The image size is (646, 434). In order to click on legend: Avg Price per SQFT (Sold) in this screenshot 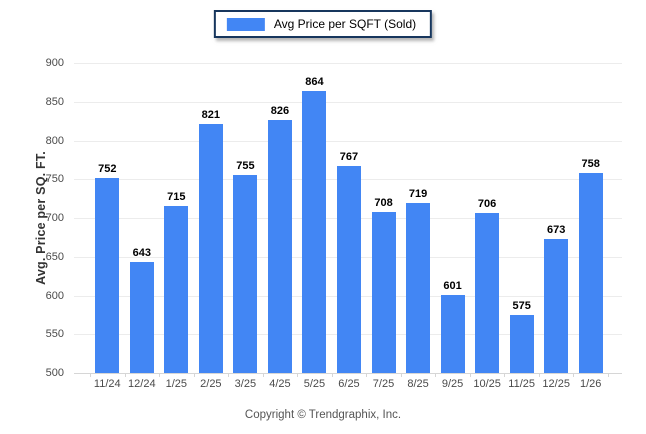, I will do `click(323, 24)`.